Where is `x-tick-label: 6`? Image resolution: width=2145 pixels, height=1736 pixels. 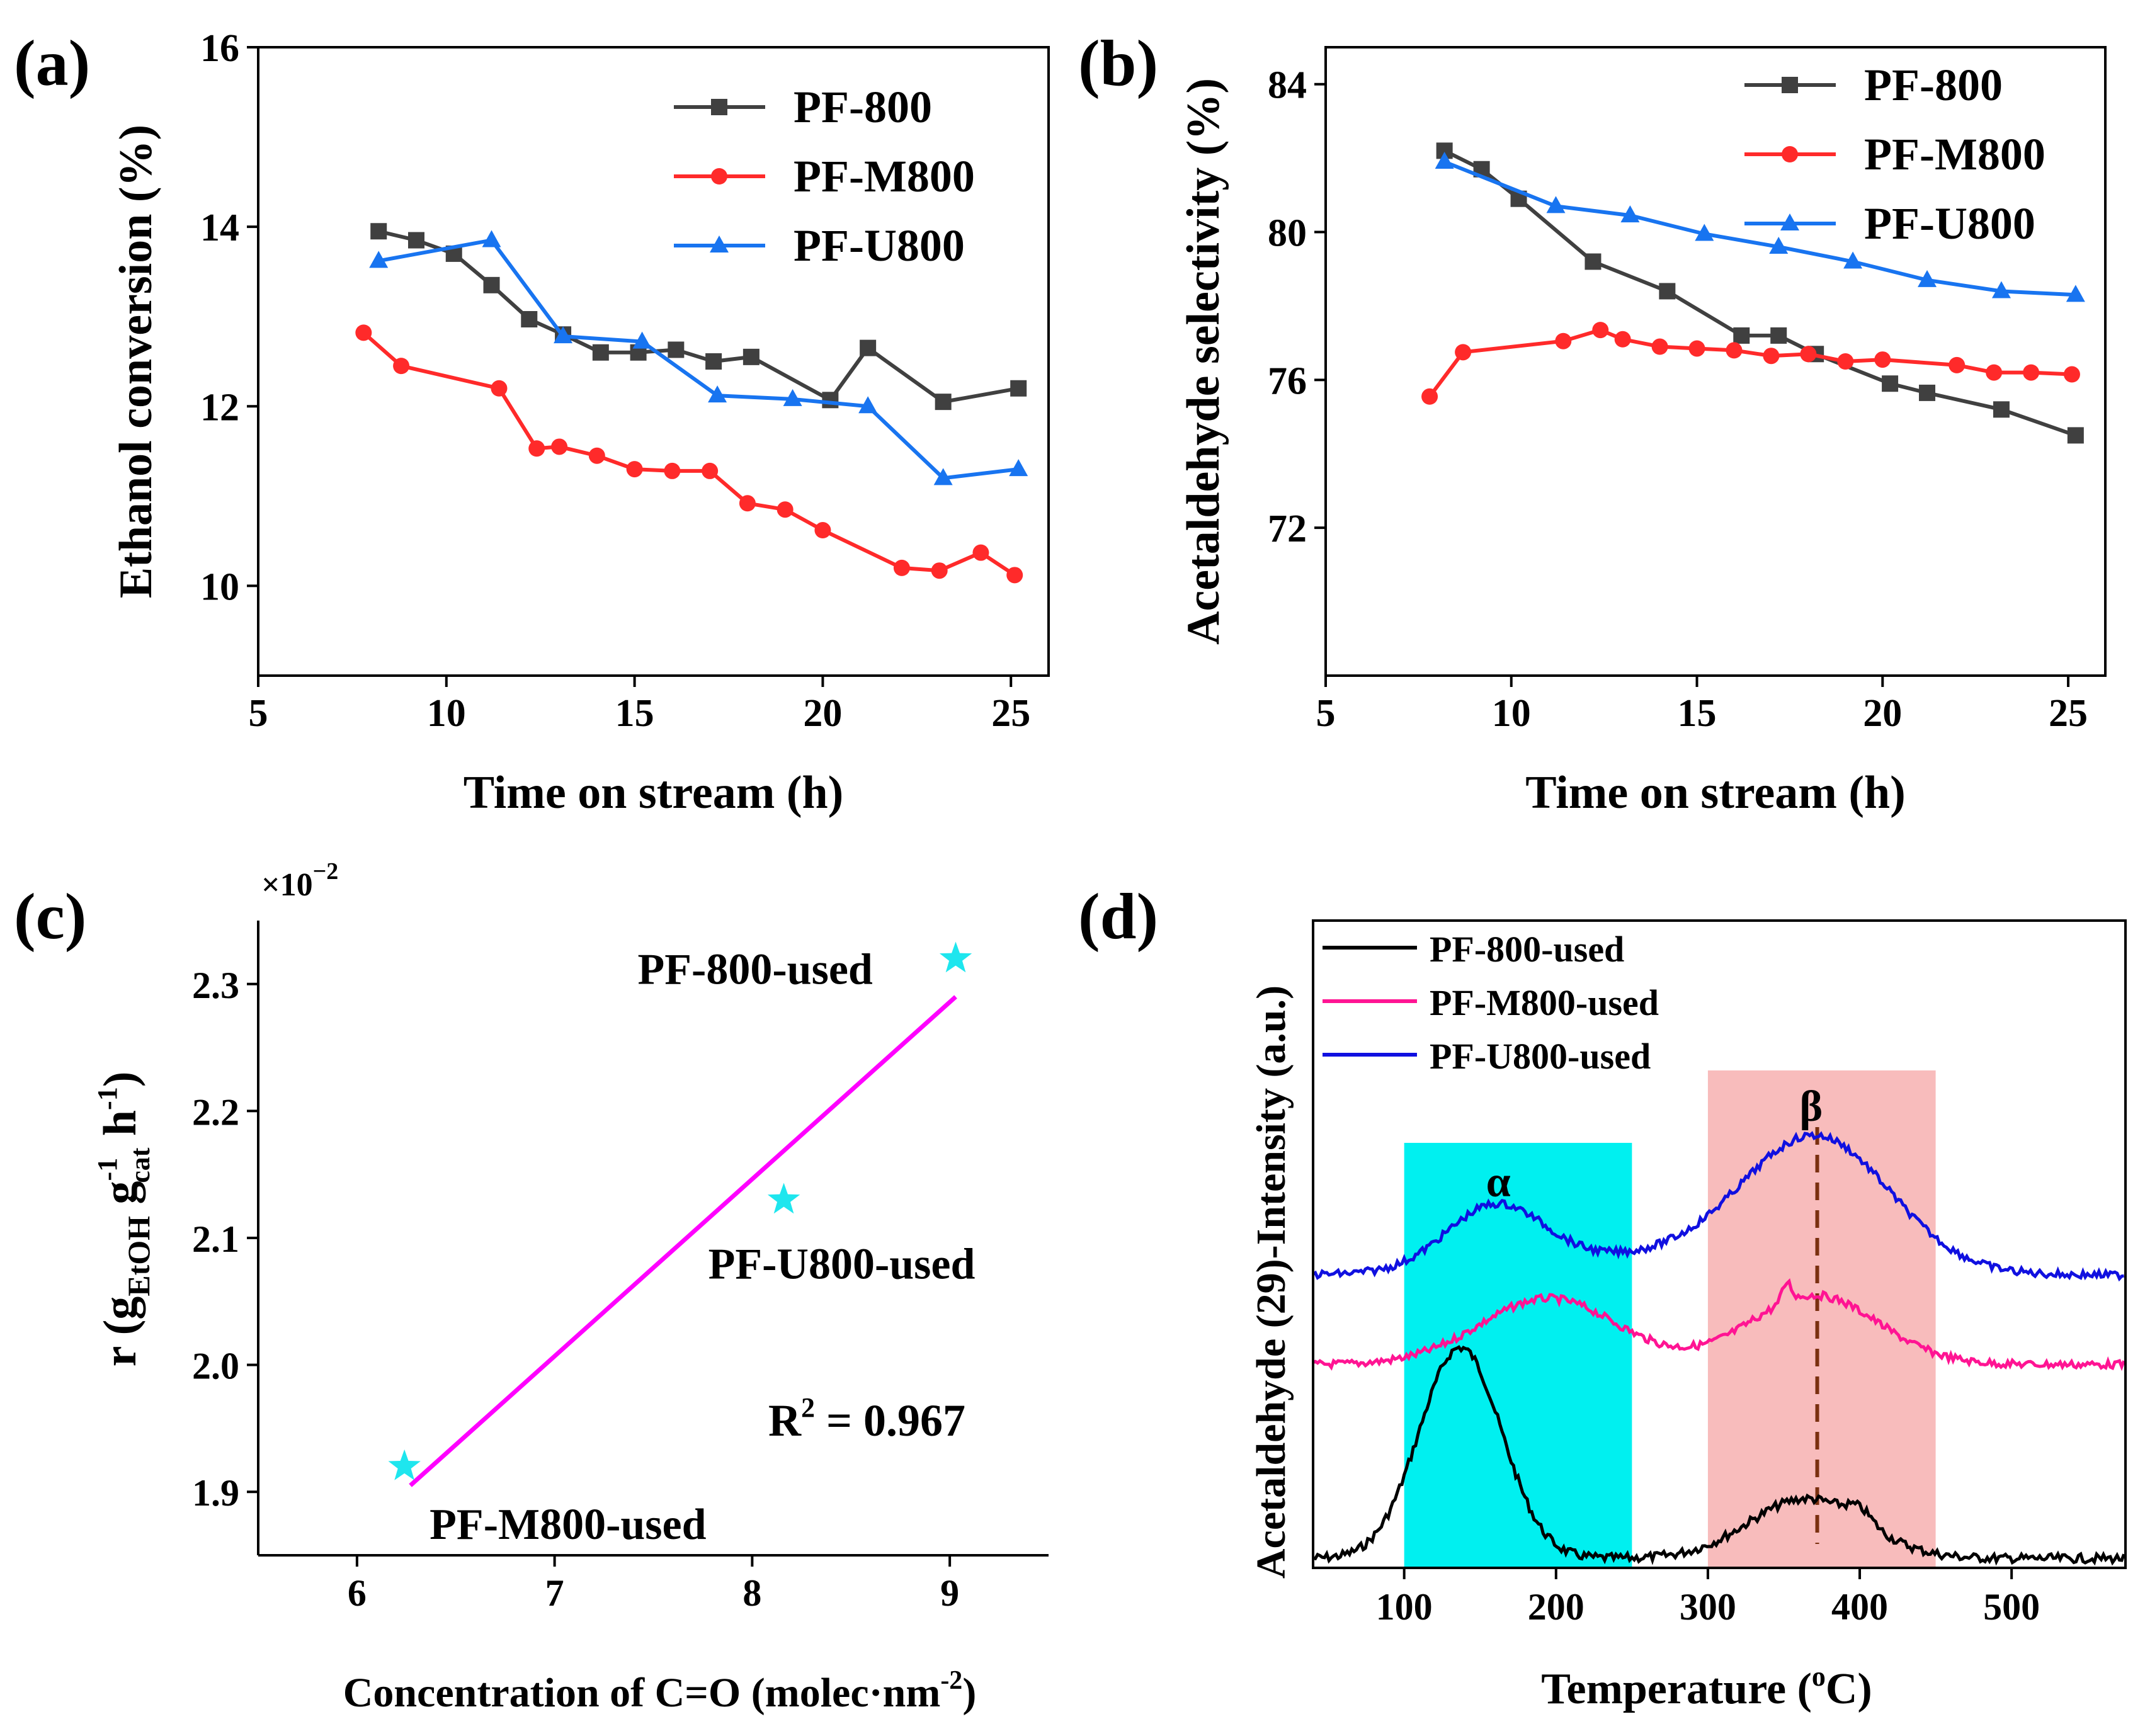 x-tick-label: 6 is located at coordinates (357, 1593).